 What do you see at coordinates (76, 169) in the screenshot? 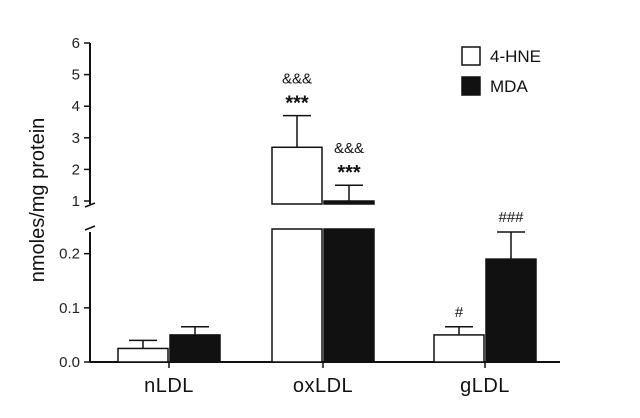
I see `y-tick-label: 2` at bounding box center [76, 169].